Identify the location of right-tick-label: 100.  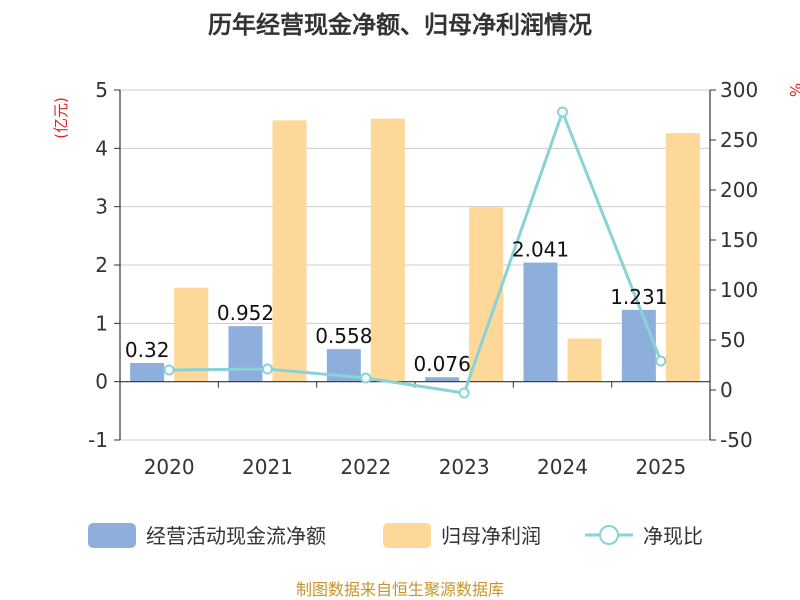
(739, 290).